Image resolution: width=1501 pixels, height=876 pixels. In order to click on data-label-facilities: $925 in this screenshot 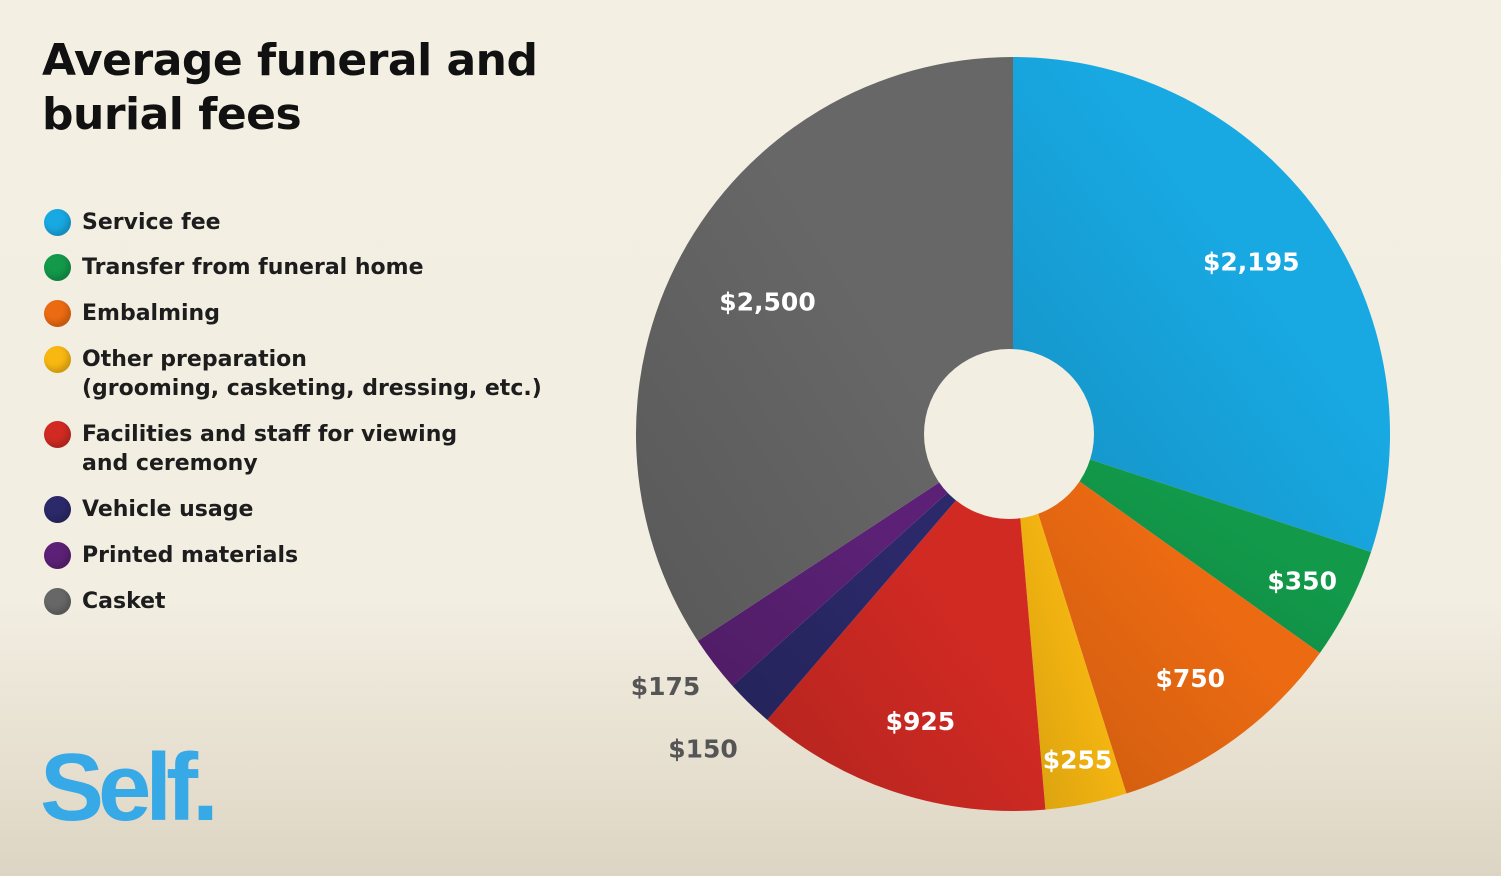, I will do `click(921, 721)`.